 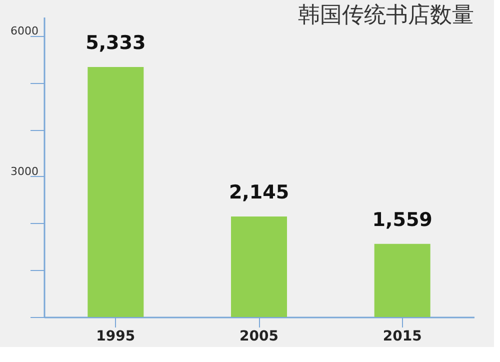 What do you see at coordinates (24, 31) in the screenshot?
I see `y-tick-label: 6000` at bounding box center [24, 31].